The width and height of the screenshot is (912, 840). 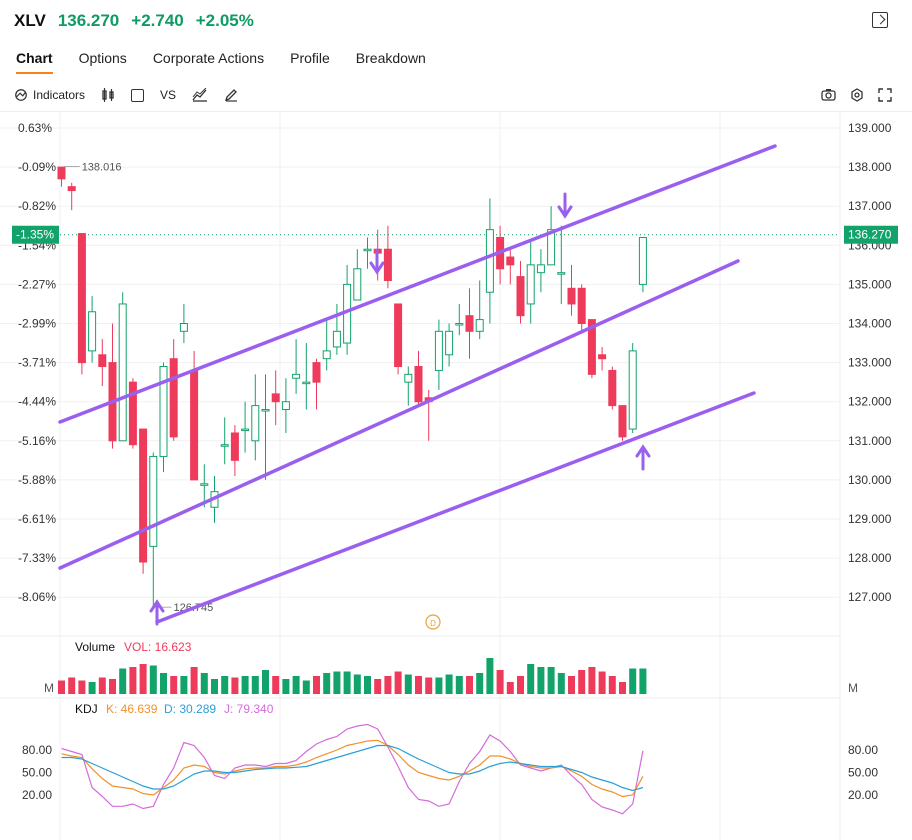 What do you see at coordinates (857, 95) in the screenshot?
I see `settings-gear-icon` at bounding box center [857, 95].